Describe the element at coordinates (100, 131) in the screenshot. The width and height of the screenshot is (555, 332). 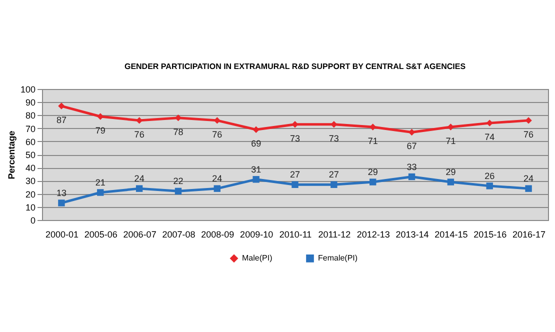
I see `data-label: 79` at that location.